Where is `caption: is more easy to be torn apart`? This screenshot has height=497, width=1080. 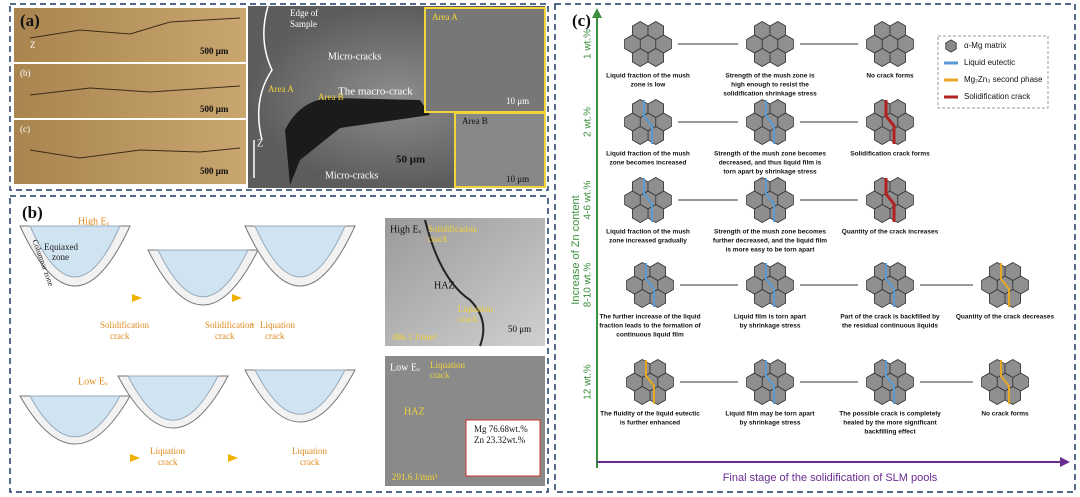 caption: is more easy to be torn apart is located at coordinates (771, 250).